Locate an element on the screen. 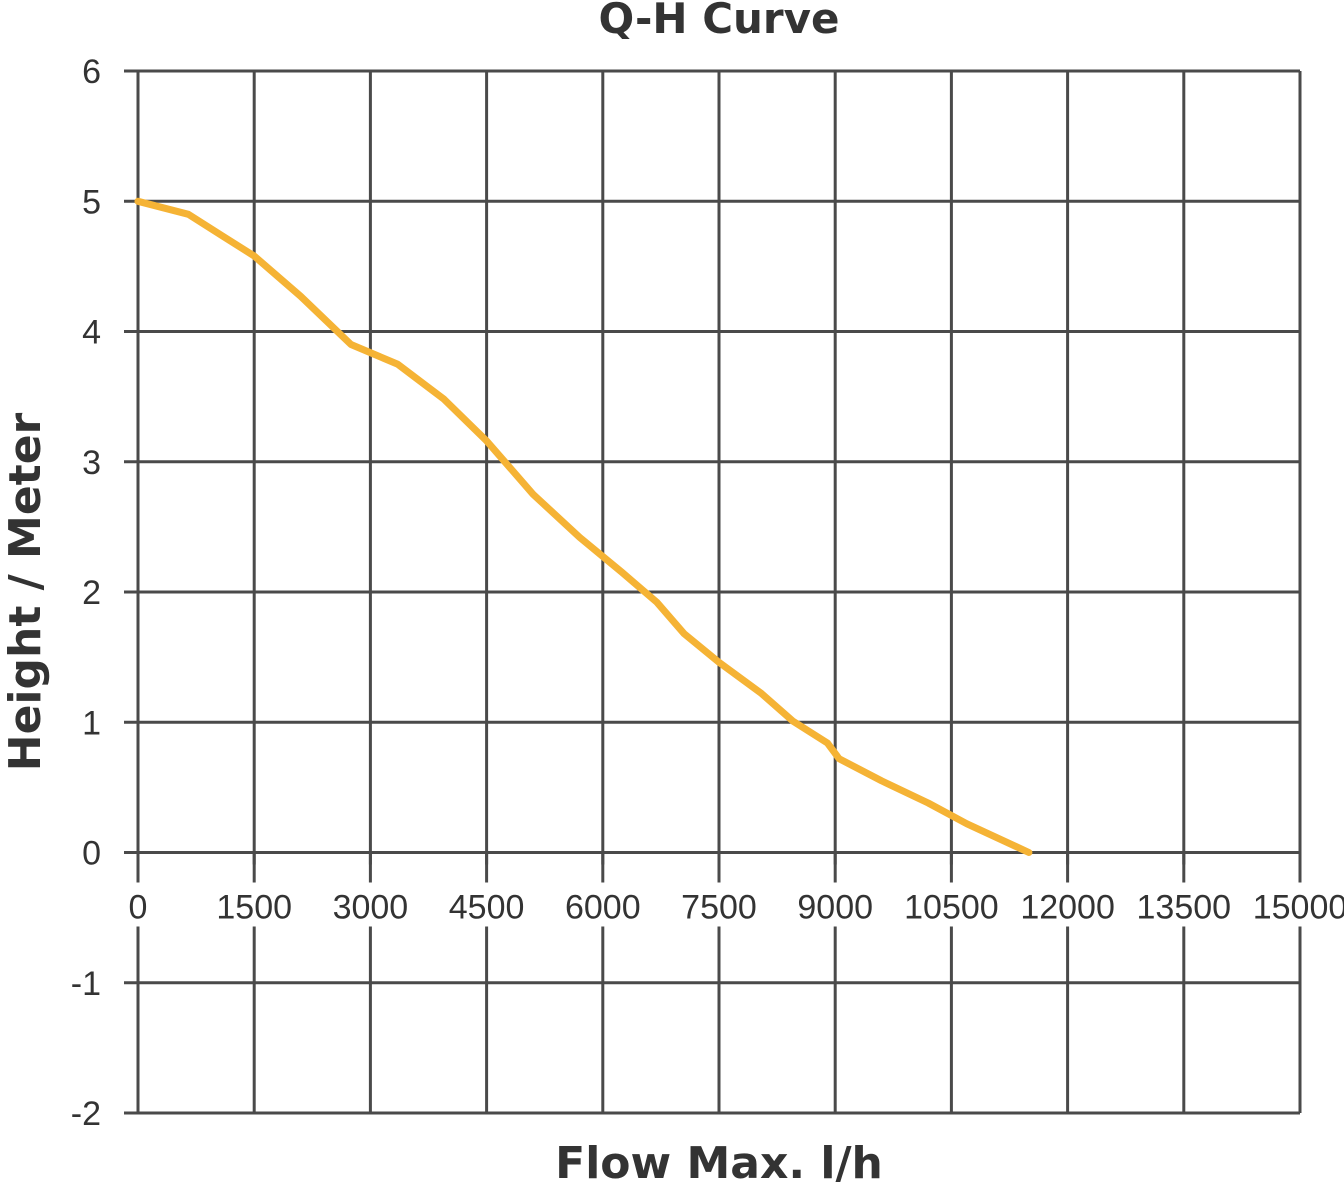 The height and width of the screenshot is (1182, 1344). y-axis-label: Height / Meter is located at coordinates (25, 591).